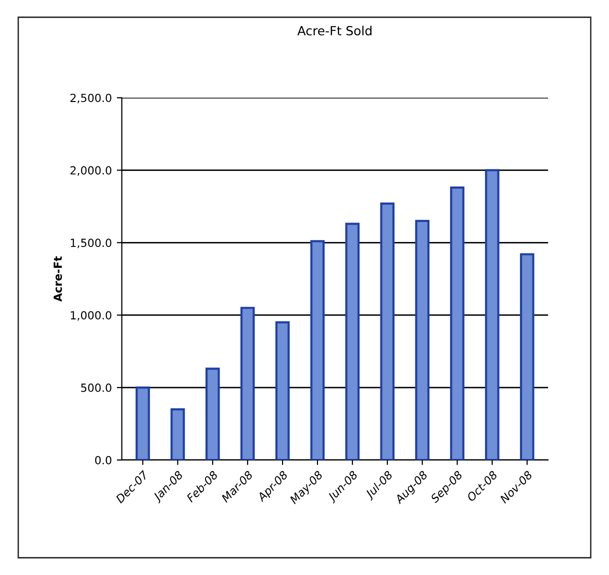 The width and height of the screenshot is (609, 575). What do you see at coordinates (103, 460) in the screenshot?
I see `y-tick-label: 0.0` at bounding box center [103, 460].